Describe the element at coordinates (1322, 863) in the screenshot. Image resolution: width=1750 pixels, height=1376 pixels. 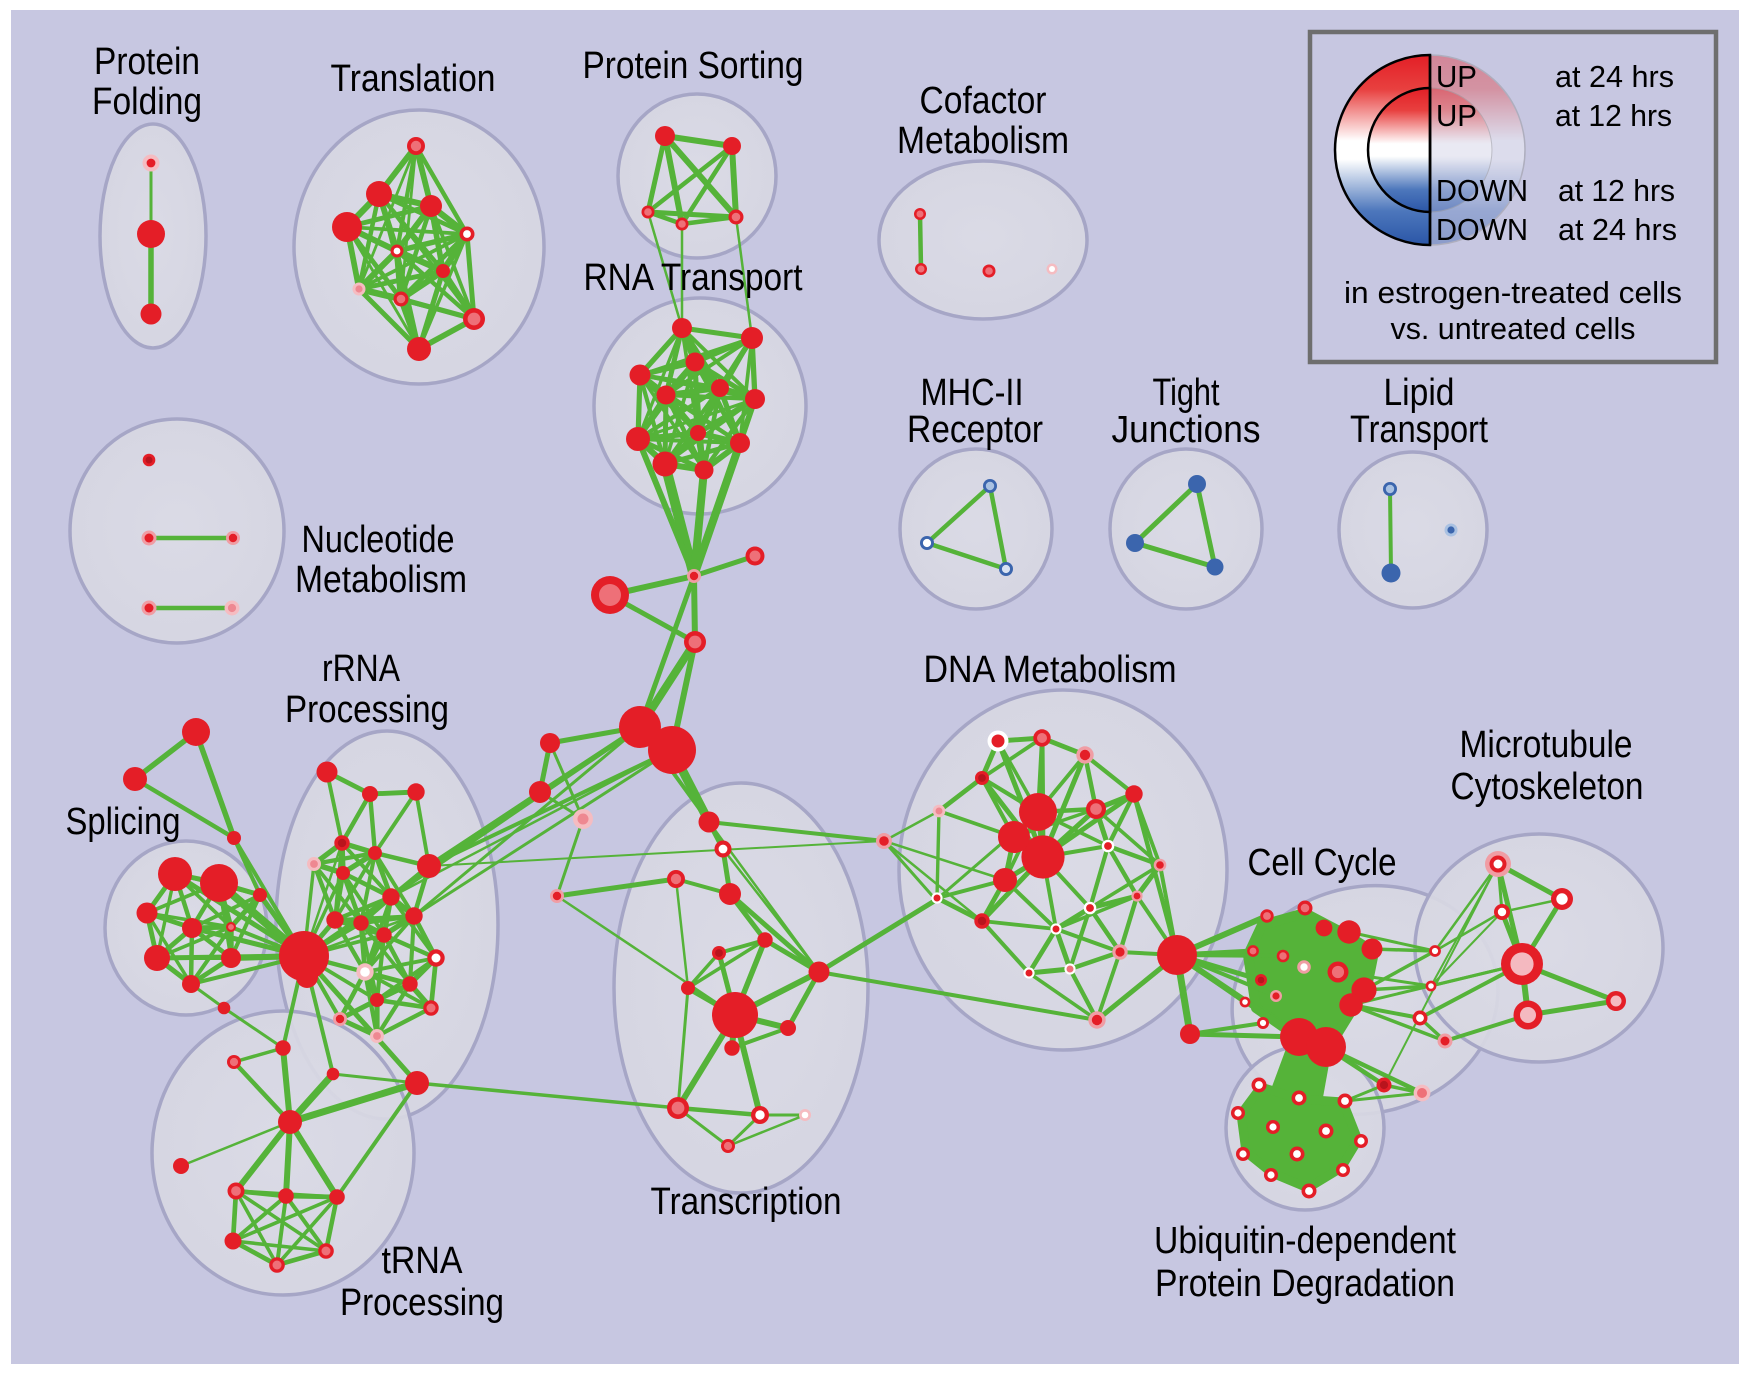
I see `svg-text: Cell Cycle` at that location.